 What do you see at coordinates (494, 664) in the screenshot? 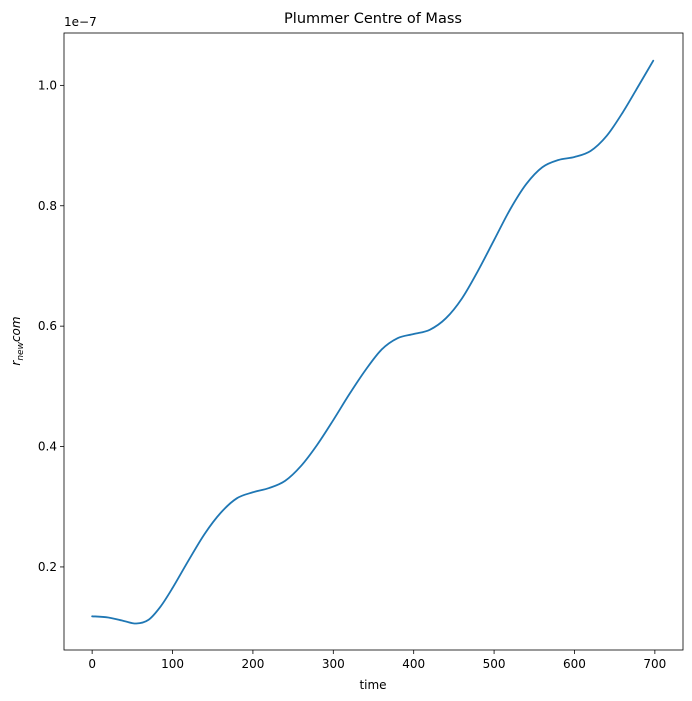
I see `x-tick-label: 500` at bounding box center [494, 664].